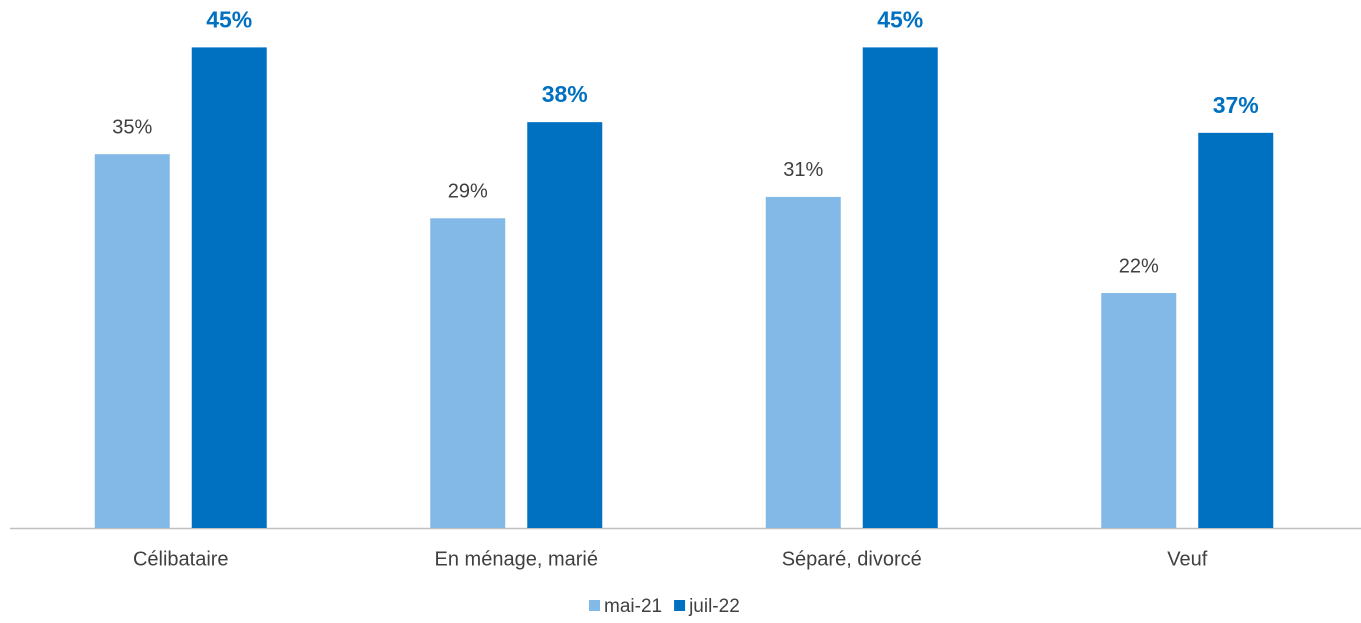 Image resolution: width=1361 pixels, height=623 pixels. I want to click on legend-label: juil-22, so click(714, 606).